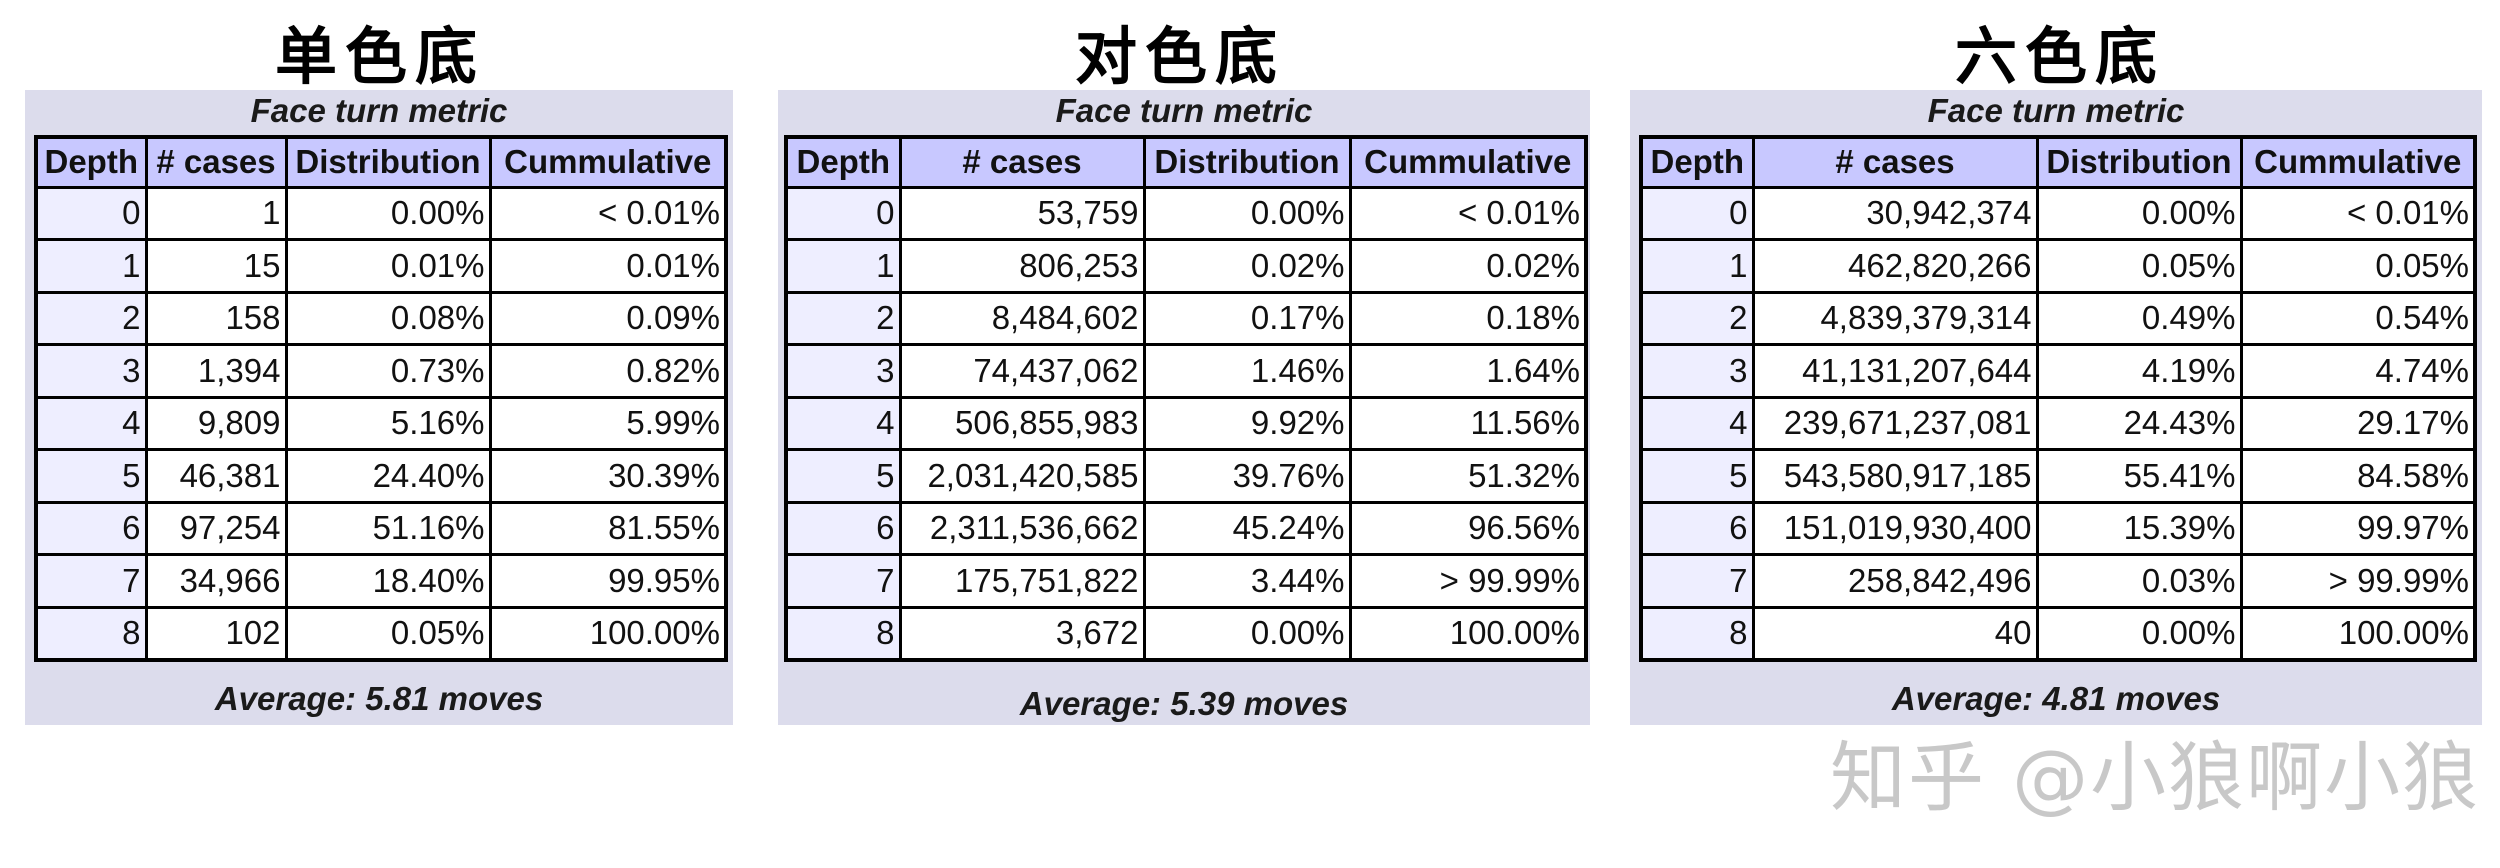 The height and width of the screenshot is (868, 2500). What do you see at coordinates (216, 476) in the screenshot?
I see `cases-cell: 46,381` at bounding box center [216, 476].